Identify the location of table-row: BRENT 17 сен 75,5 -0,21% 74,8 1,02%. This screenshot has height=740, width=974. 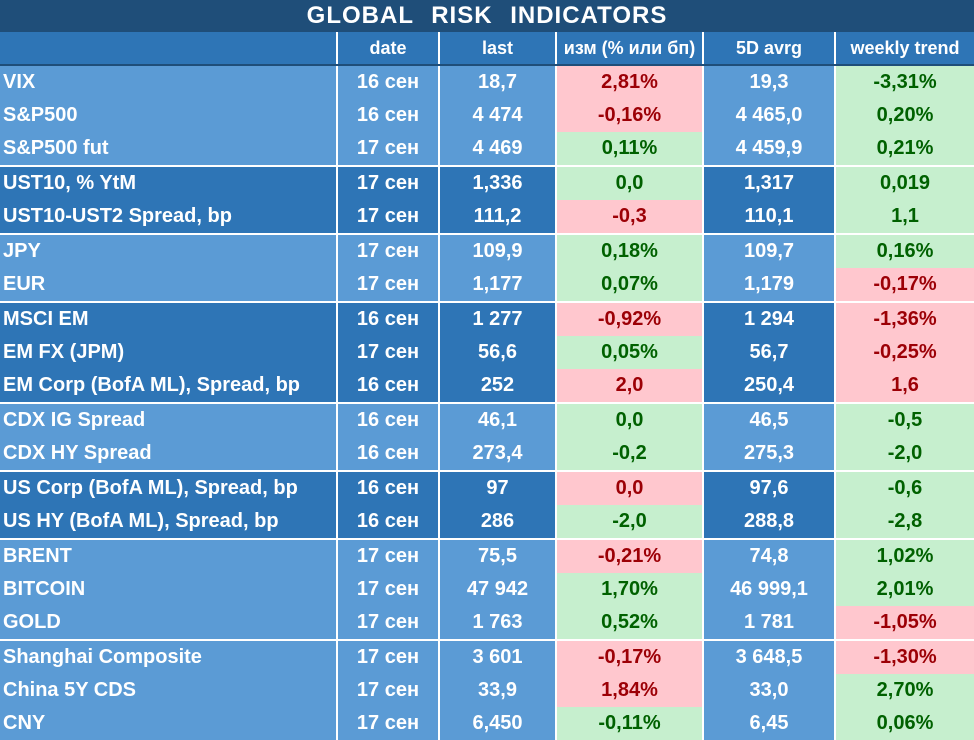
(487, 556).